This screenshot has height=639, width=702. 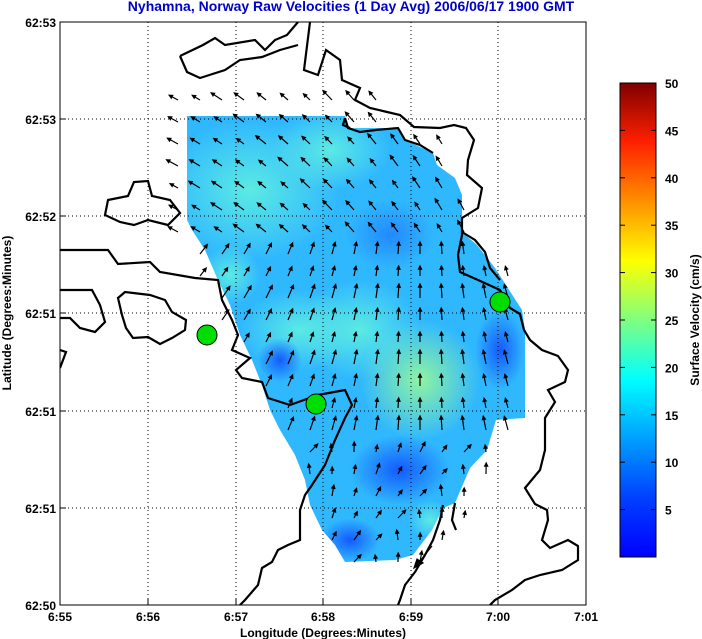 What do you see at coordinates (353, 353) in the screenshot?
I see `radar-stations` at bounding box center [353, 353].